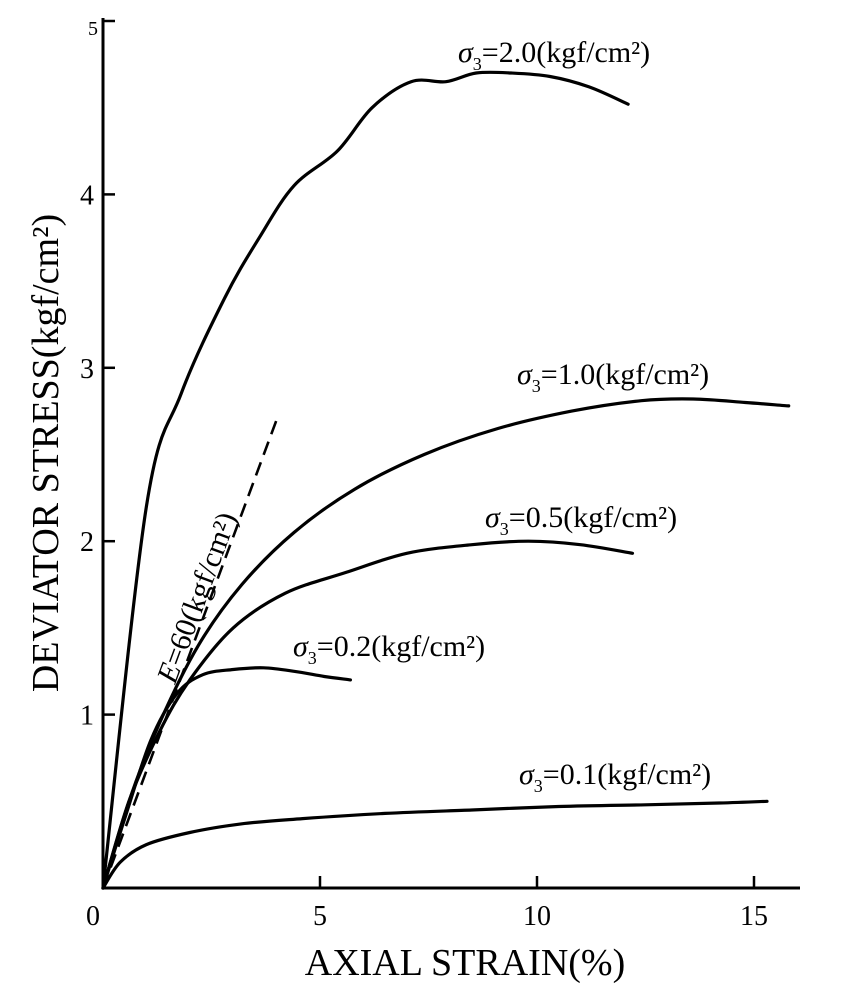 The width and height of the screenshot is (843, 997). Describe the element at coordinates (93, 916) in the screenshot. I see `origin-label: 0` at that location.